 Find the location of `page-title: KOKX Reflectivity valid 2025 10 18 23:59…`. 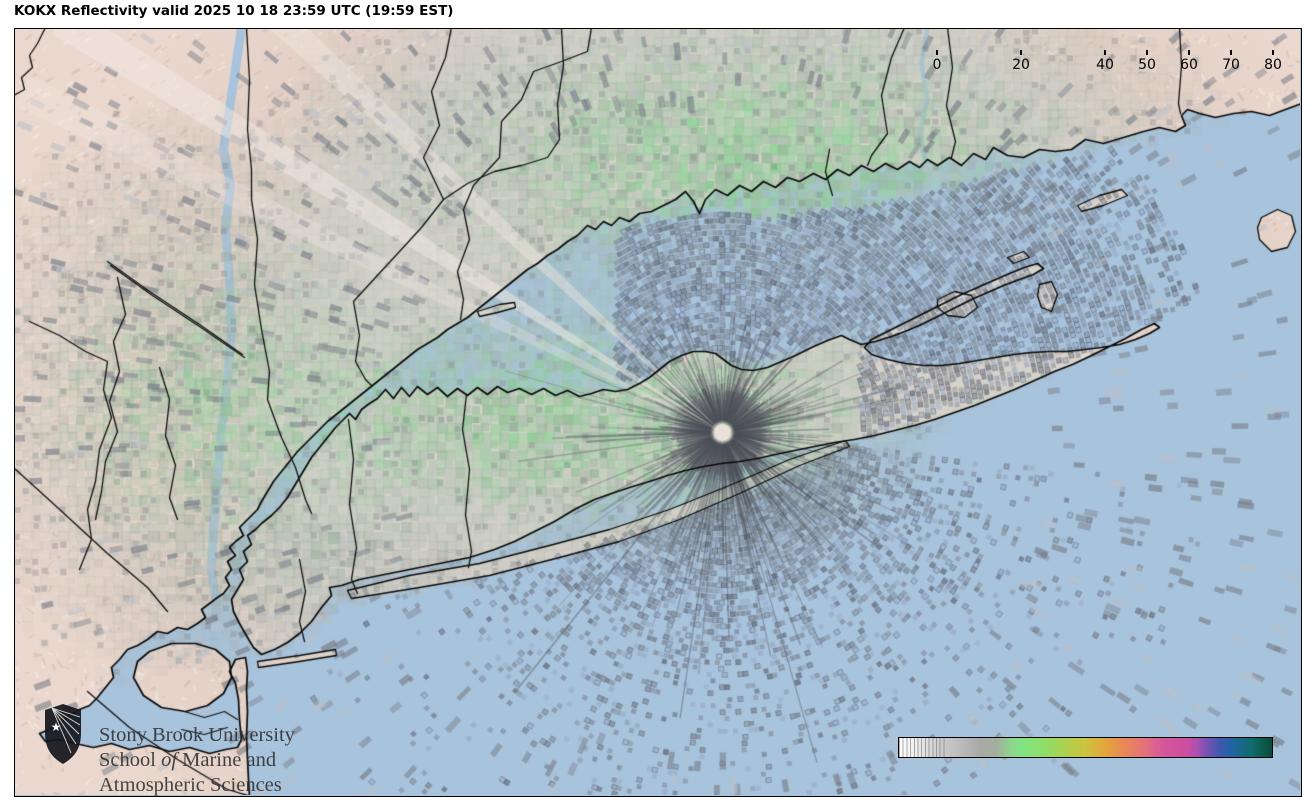

page-title: KOKX Reflectivity valid 2025 10 18 23:59… is located at coordinates (234, 11).